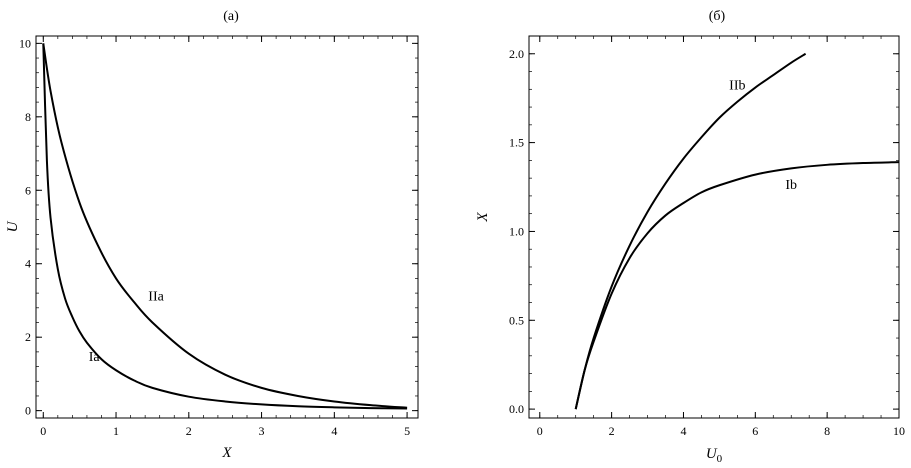 The image size is (911, 468). What do you see at coordinates (156, 296) in the screenshot?
I see `curve-label-IIa: IIa` at bounding box center [156, 296].